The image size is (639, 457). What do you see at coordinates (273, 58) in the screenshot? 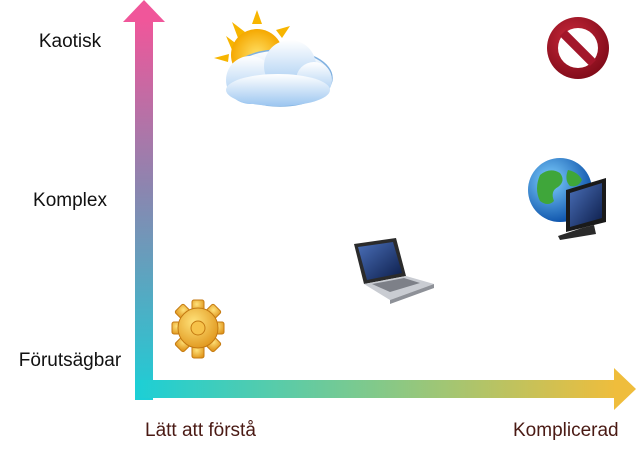
I see `weather-sun-cloud-icon` at bounding box center [273, 58].